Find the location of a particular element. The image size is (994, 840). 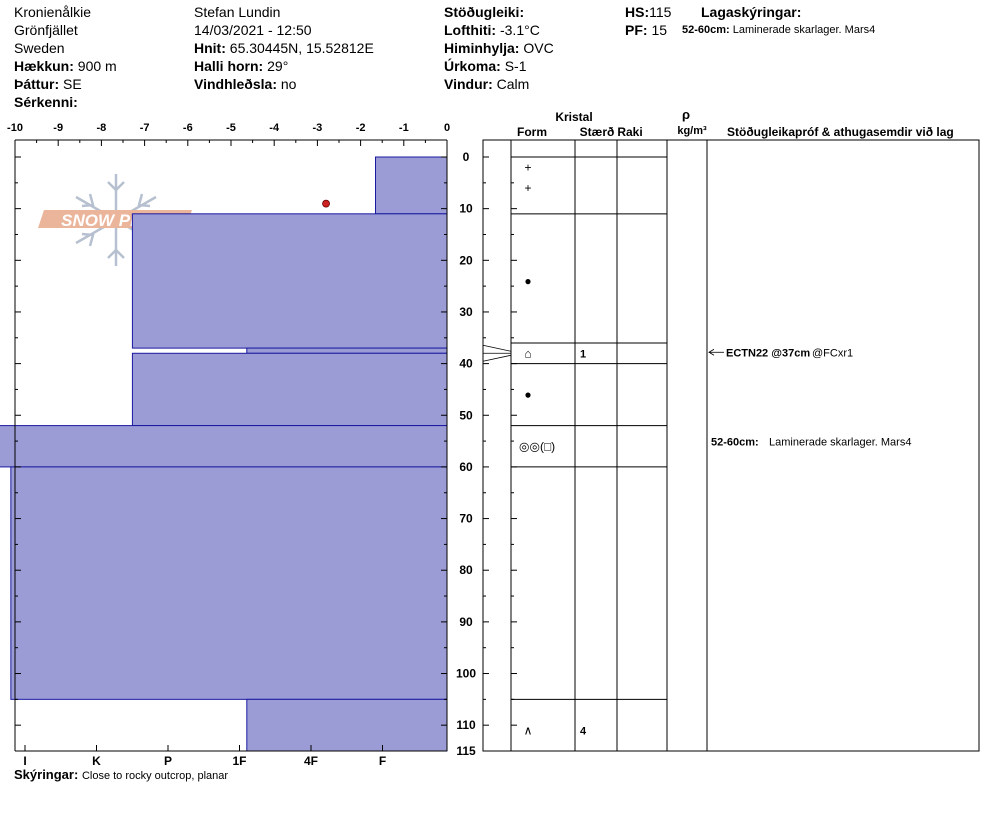

col-comments: Stöðugleikapróf & athugasemdir við lag is located at coordinates (840, 132).